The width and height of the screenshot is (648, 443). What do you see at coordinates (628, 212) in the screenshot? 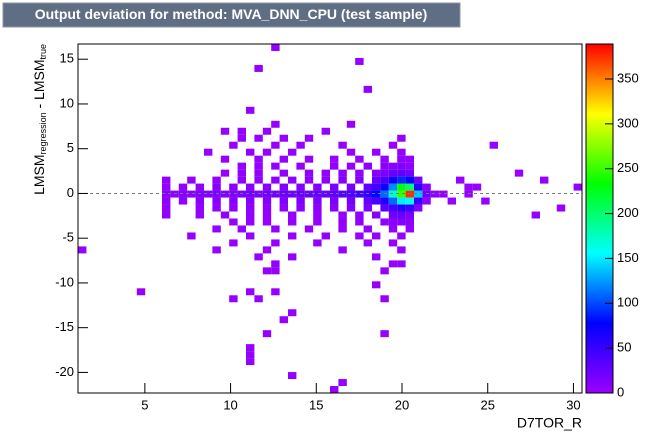
I see `z-tick-label: 200` at bounding box center [628, 212].